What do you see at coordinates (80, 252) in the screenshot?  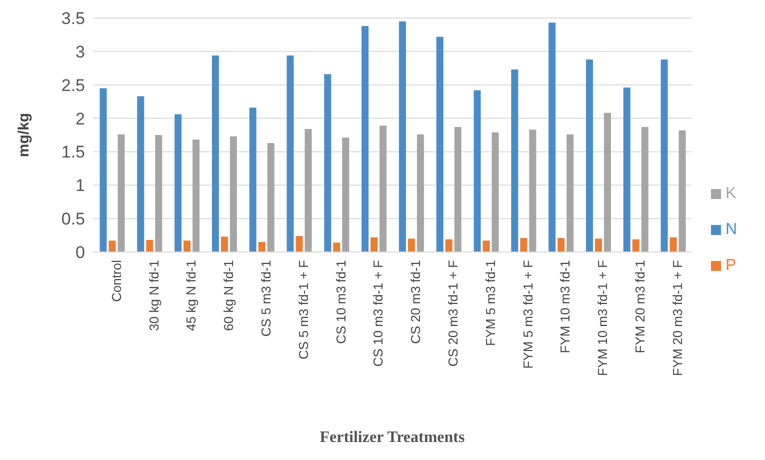 I see `y-tick-label: 0` at bounding box center [80, 252].